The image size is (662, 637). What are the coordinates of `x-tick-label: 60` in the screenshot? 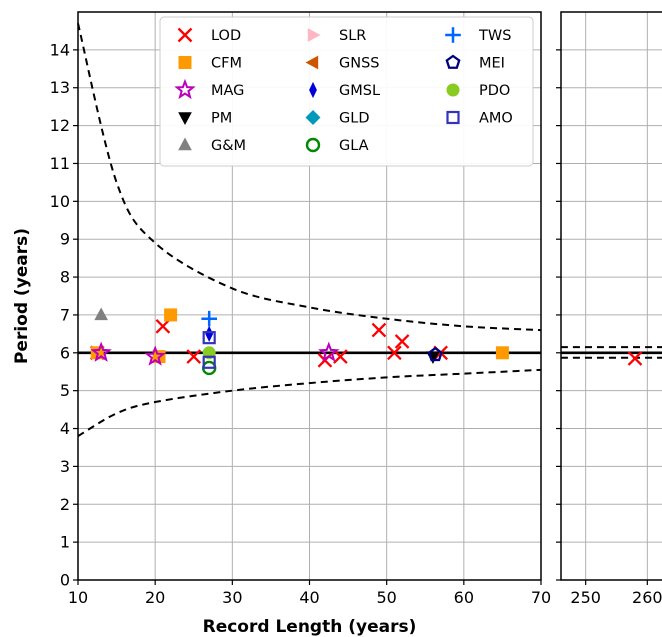 It's located at (464, 597).